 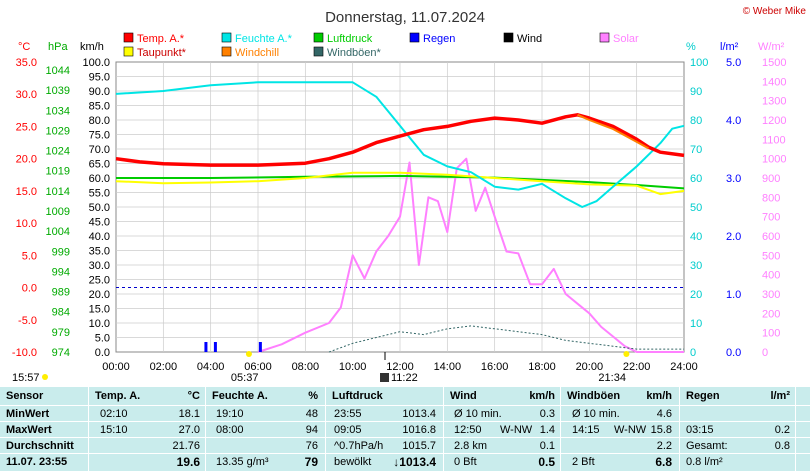 I want to click on row-label: MinWert, so click(x=28, y=414).